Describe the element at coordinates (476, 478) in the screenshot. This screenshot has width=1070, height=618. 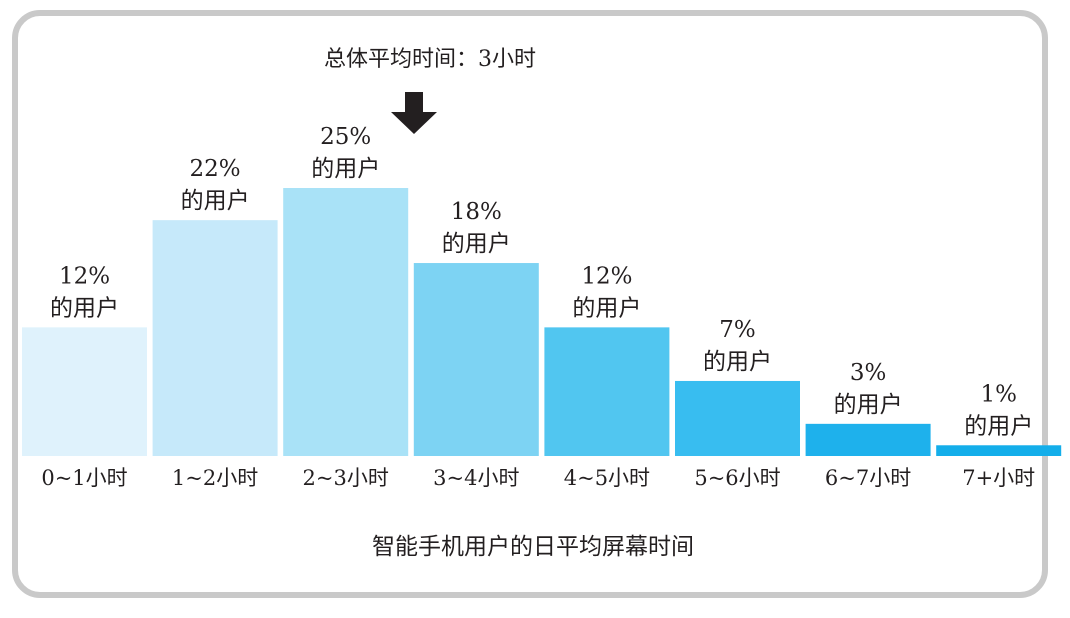
I see `x-tick-label-4: 3~4小时` at that location.